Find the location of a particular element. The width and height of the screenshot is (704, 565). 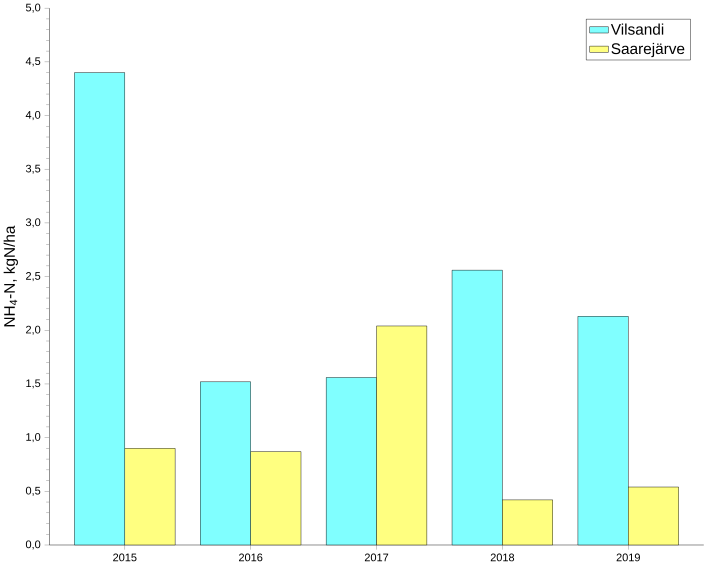

x-tick-label: 2019 is located at coordinates (628, 558).